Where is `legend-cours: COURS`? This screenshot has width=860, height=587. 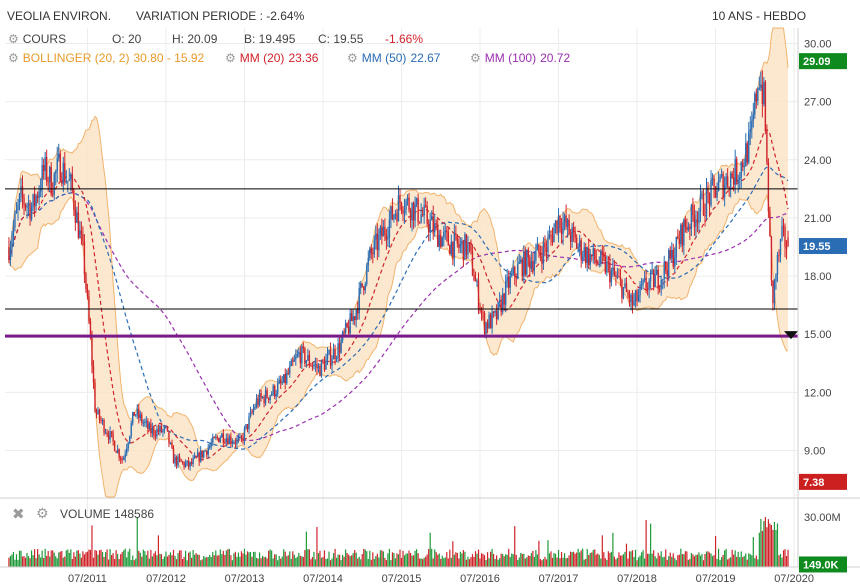
legend-cours: COURS is located at coordinates (44, 39).